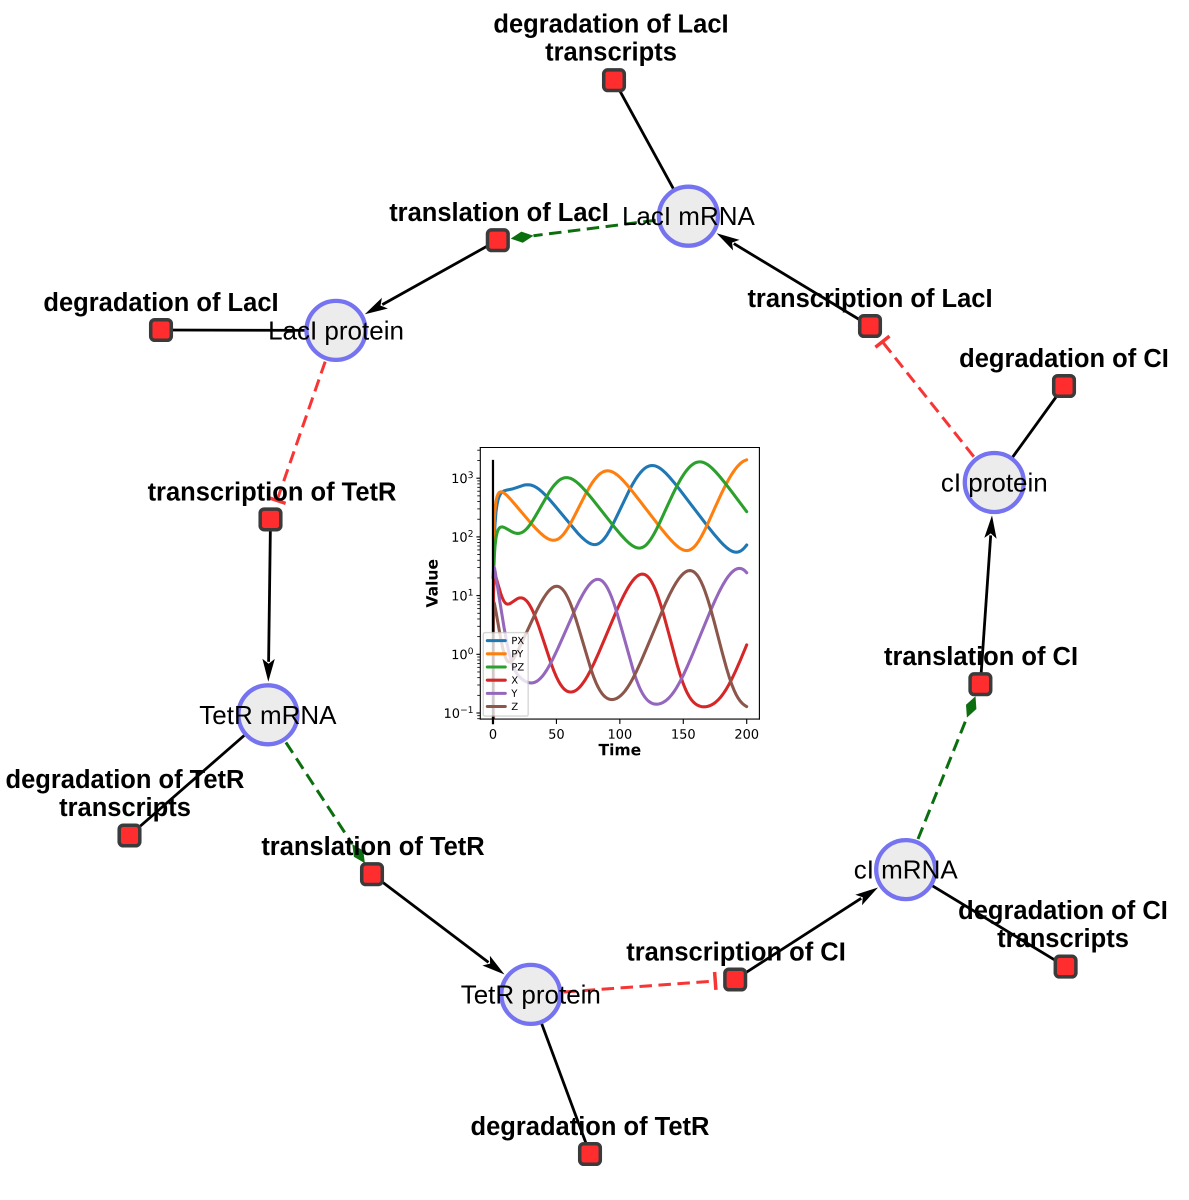 This screenshot has width=1189, height=1200. I want to click on svg-text: translation of LacI, so click(499, 213).